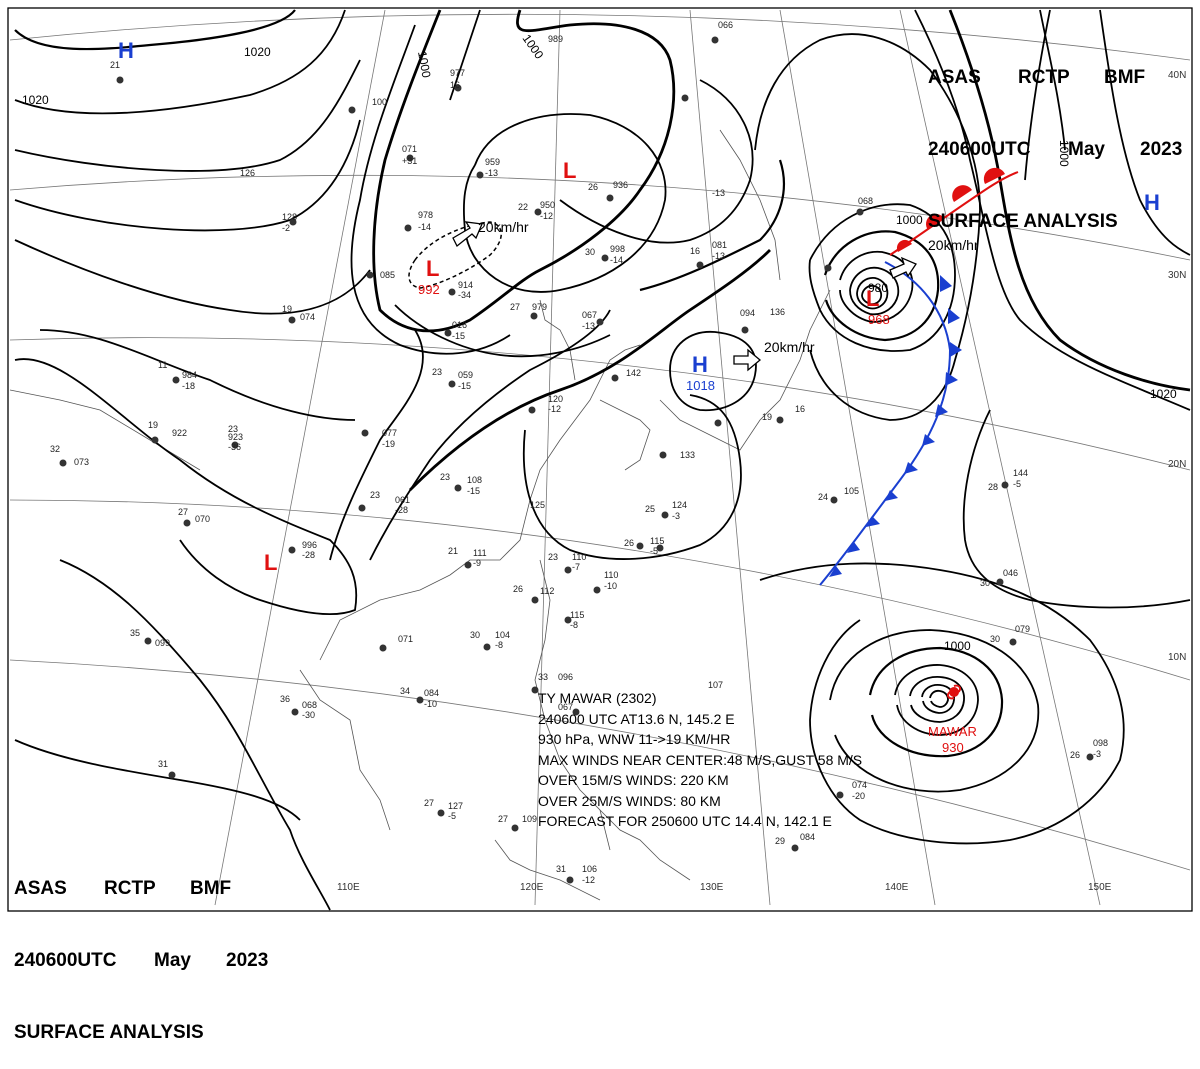  I want to click on station-label: 098, so click(1100, 743).